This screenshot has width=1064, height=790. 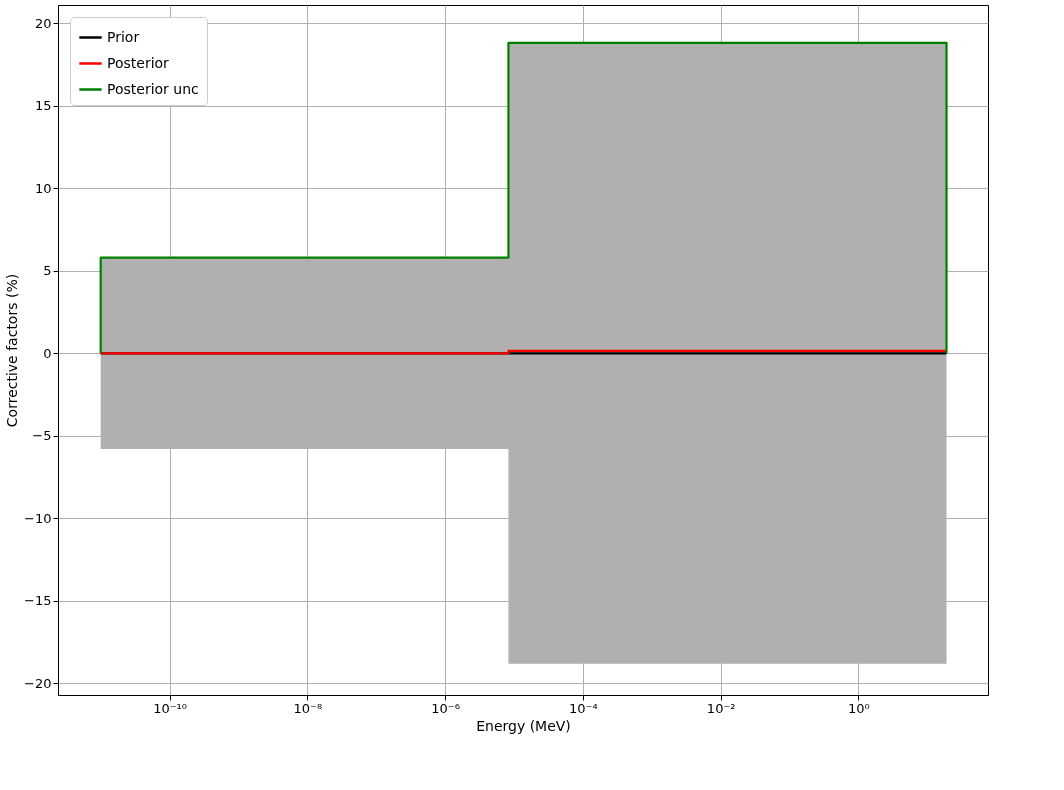 I want to click on x-axis-title: Energy (MeV), so click(x=523, y=725).